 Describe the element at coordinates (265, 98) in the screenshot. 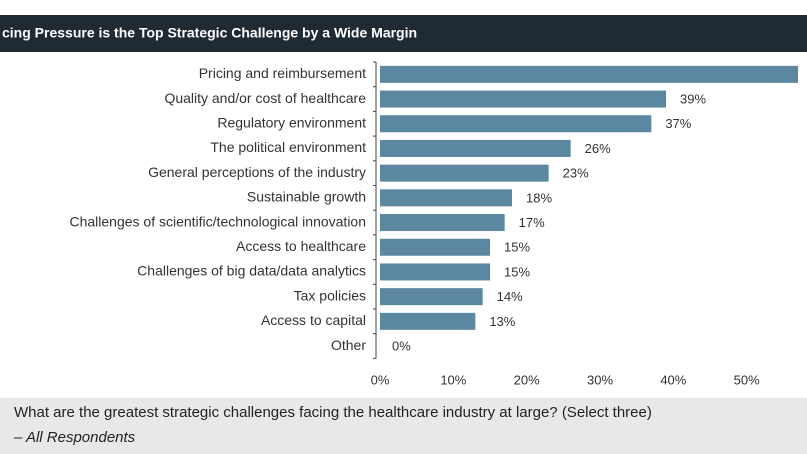

I see `category-label: Quality and/or cost of healthcare` at that location.